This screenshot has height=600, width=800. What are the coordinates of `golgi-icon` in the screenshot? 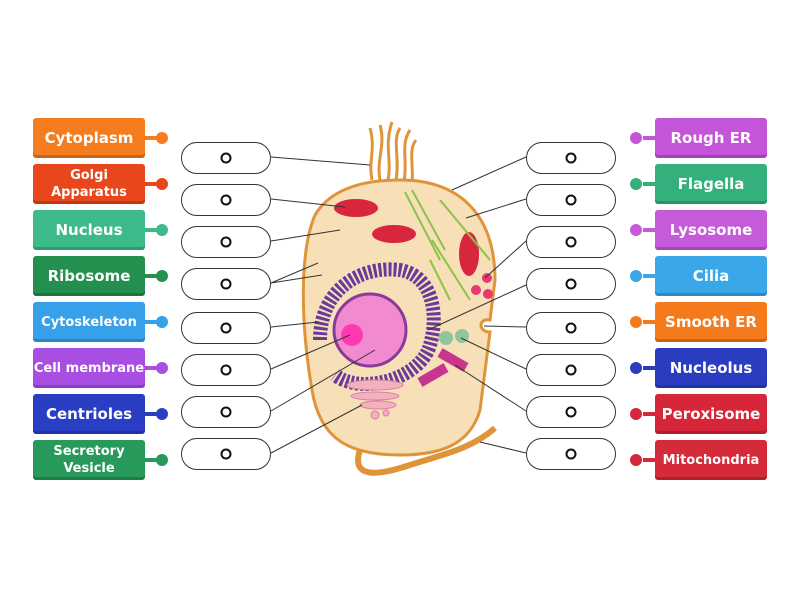 It's located at (375, 399).